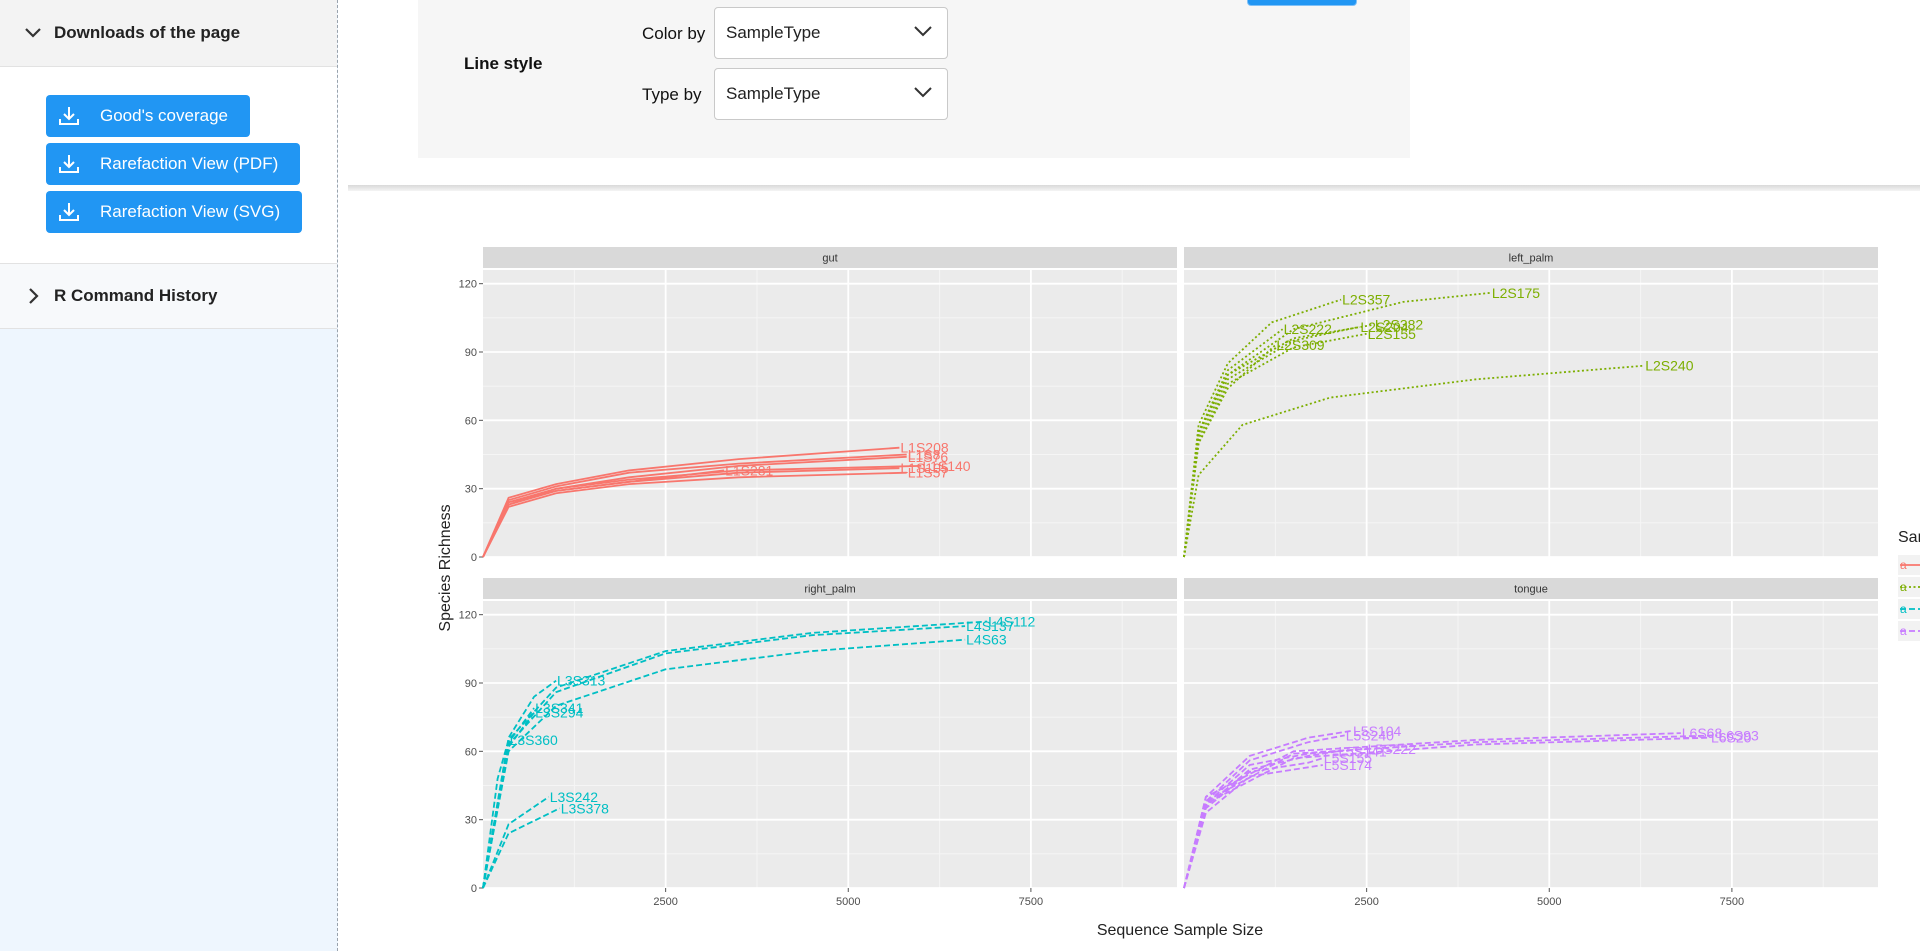 The image size is (1920, 951). What do you see at coordinates (986, 640) in the screenshot?
I see `series-label-l4s63: L4S63` at bounding box center [986, 640].